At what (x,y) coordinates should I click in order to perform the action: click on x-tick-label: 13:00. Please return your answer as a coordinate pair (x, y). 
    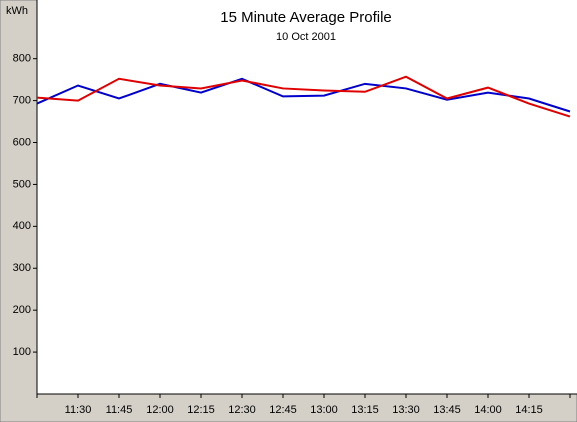
    Looking at the image, I should click on (324, 410).